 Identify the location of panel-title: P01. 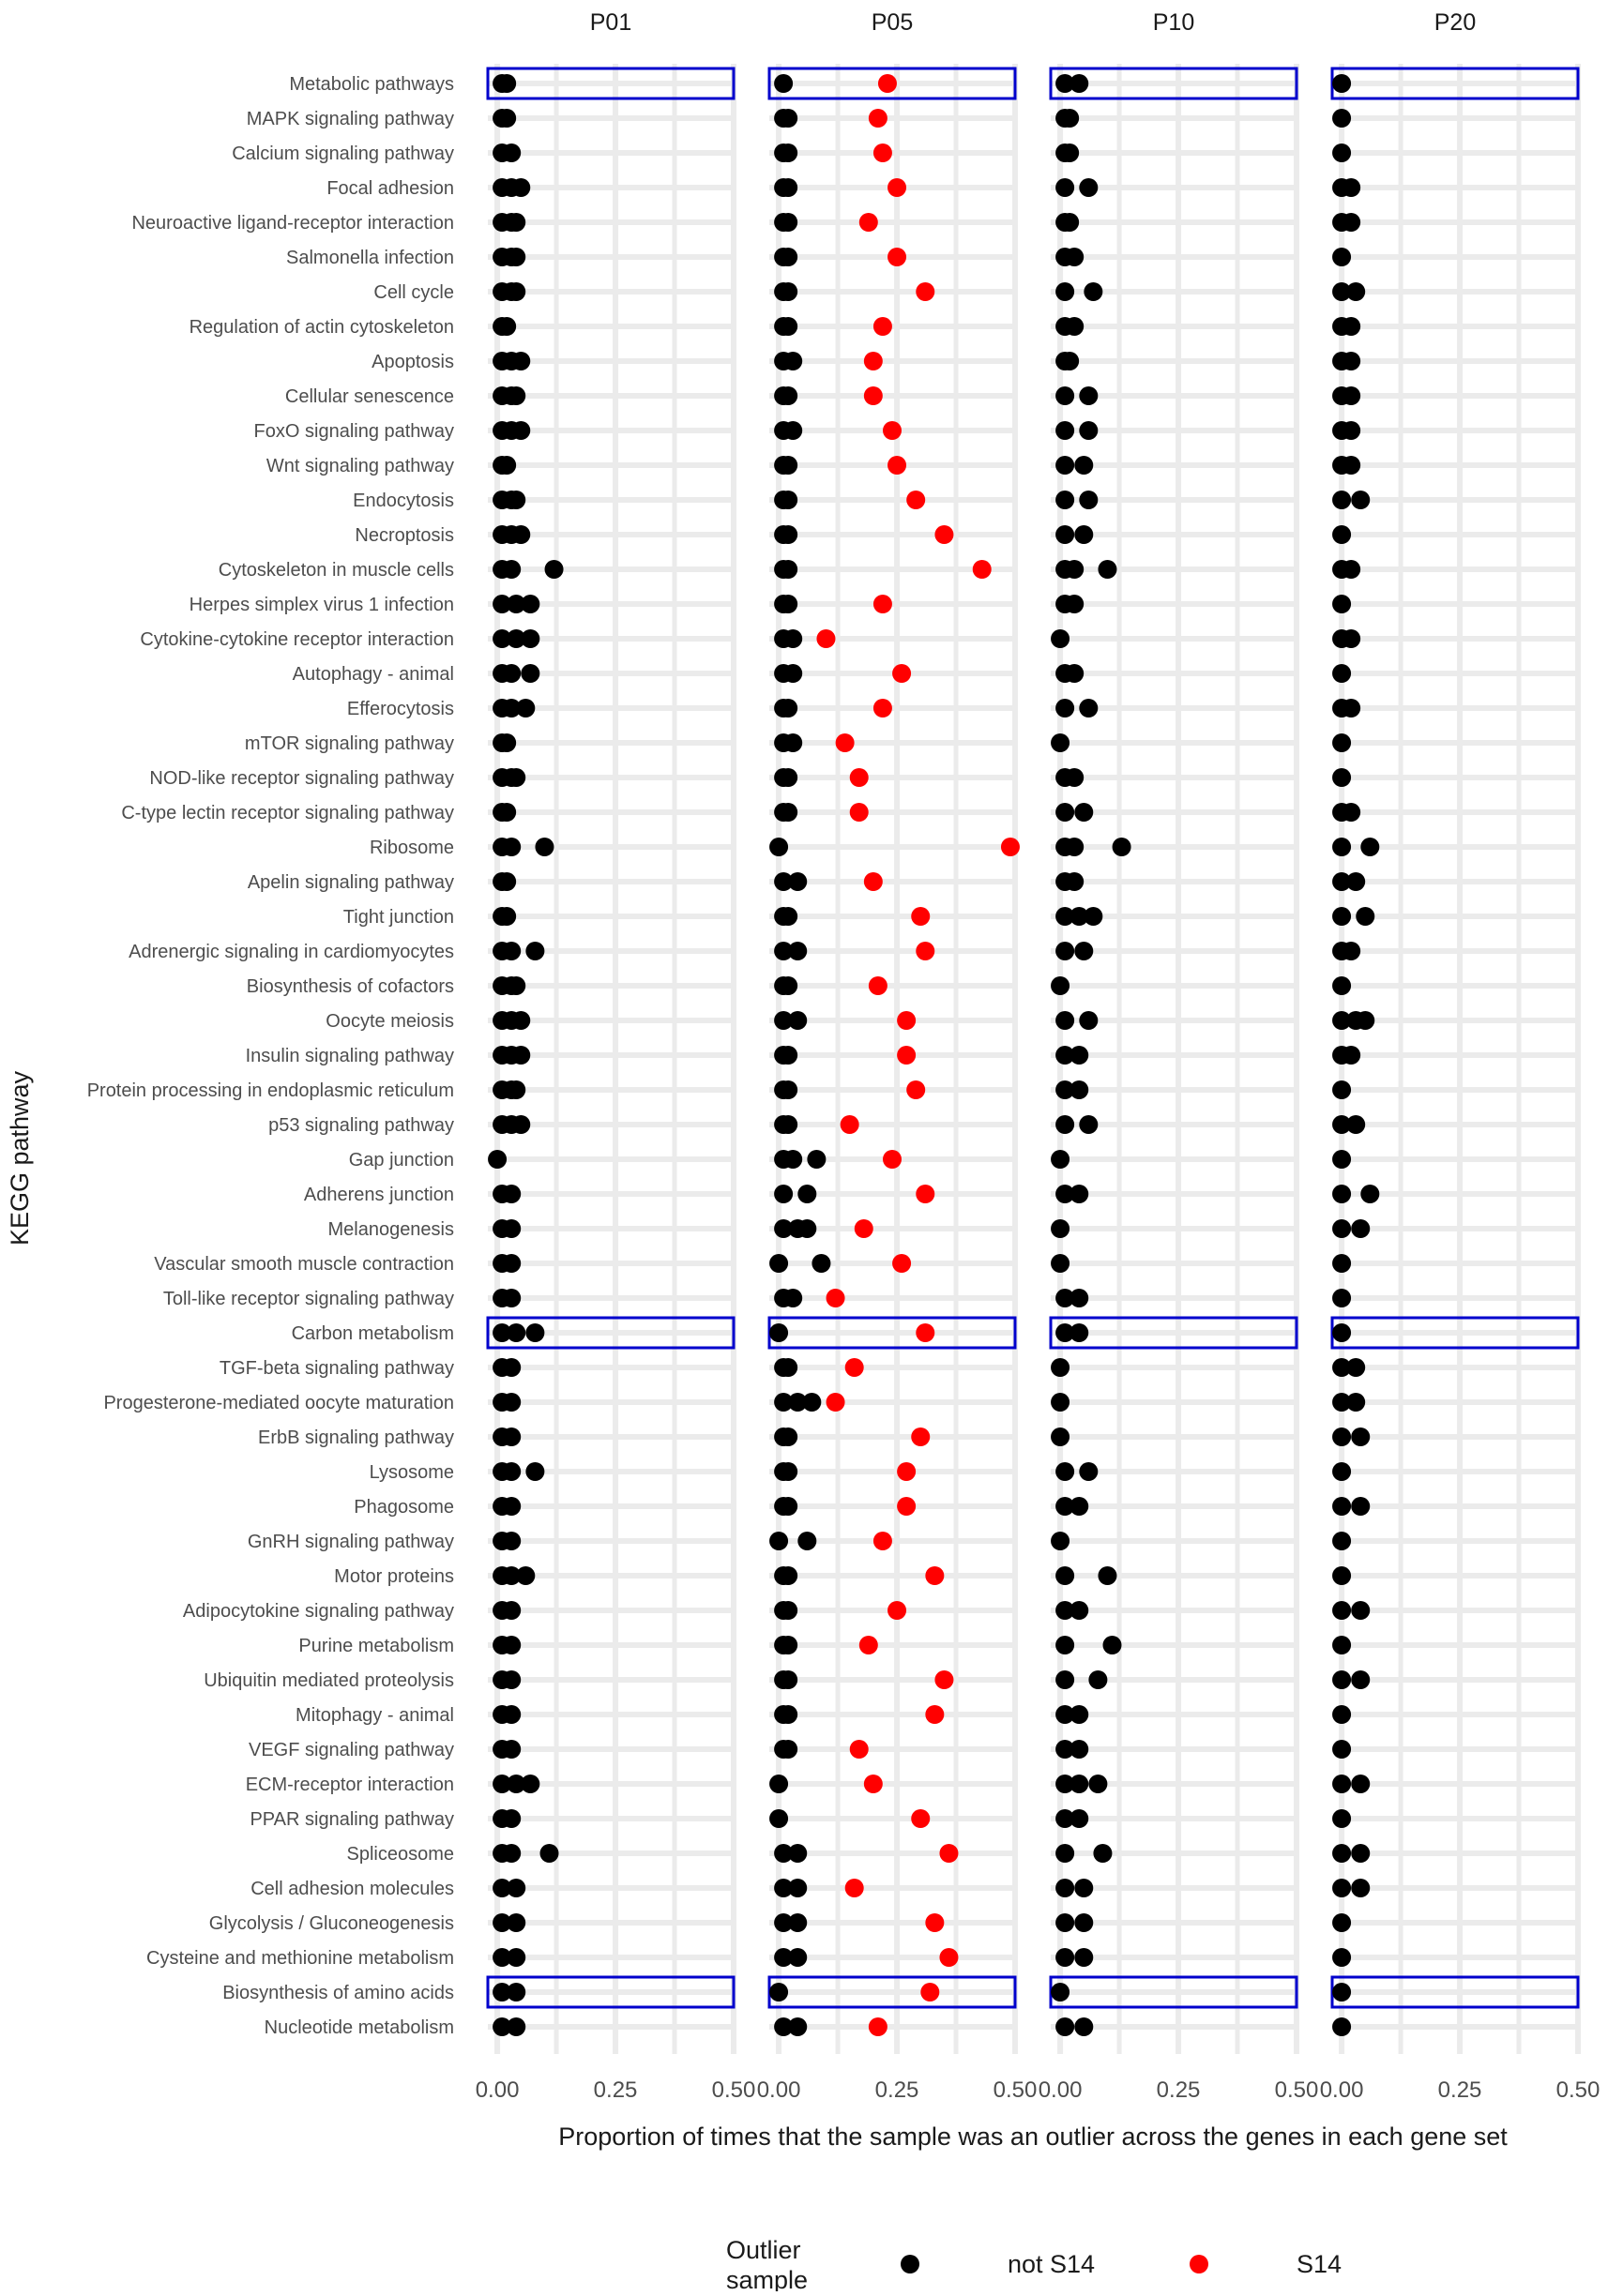
(610, 22).